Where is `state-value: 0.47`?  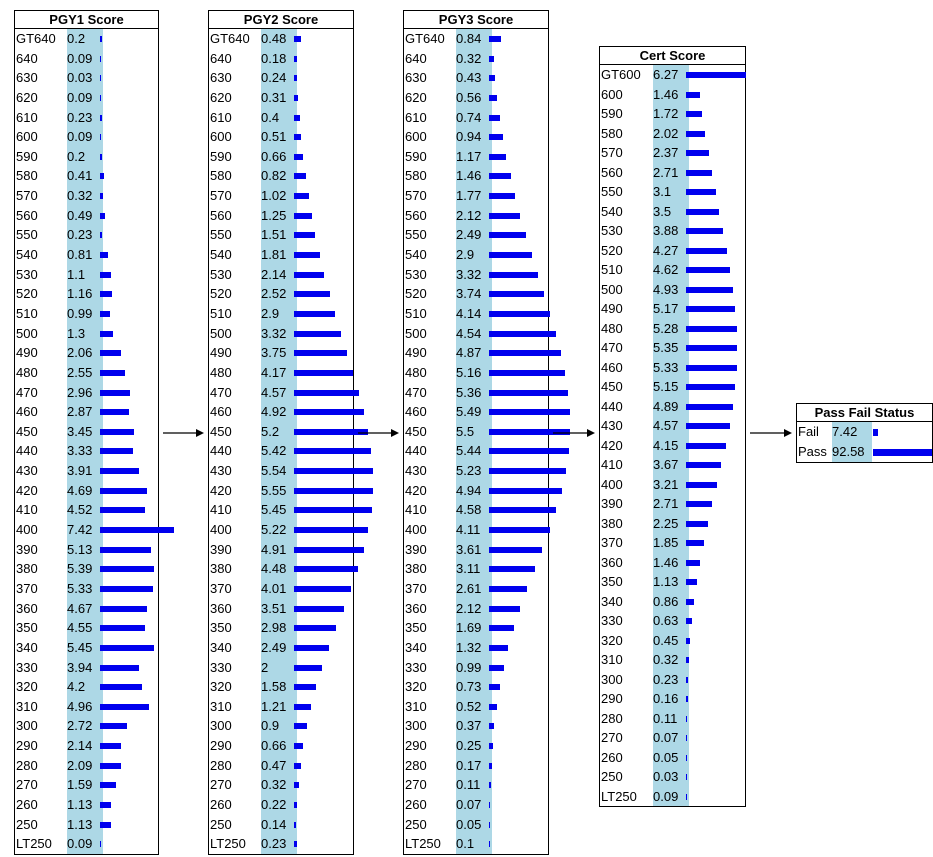
state-value: 0.47 is located at coordinates (274, 765).